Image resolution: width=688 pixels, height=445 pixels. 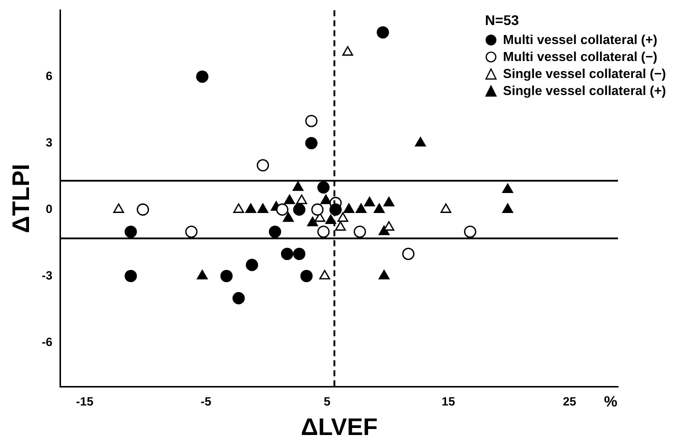 I want to click on x-tick-label: 5, so click(x=327, y=401).